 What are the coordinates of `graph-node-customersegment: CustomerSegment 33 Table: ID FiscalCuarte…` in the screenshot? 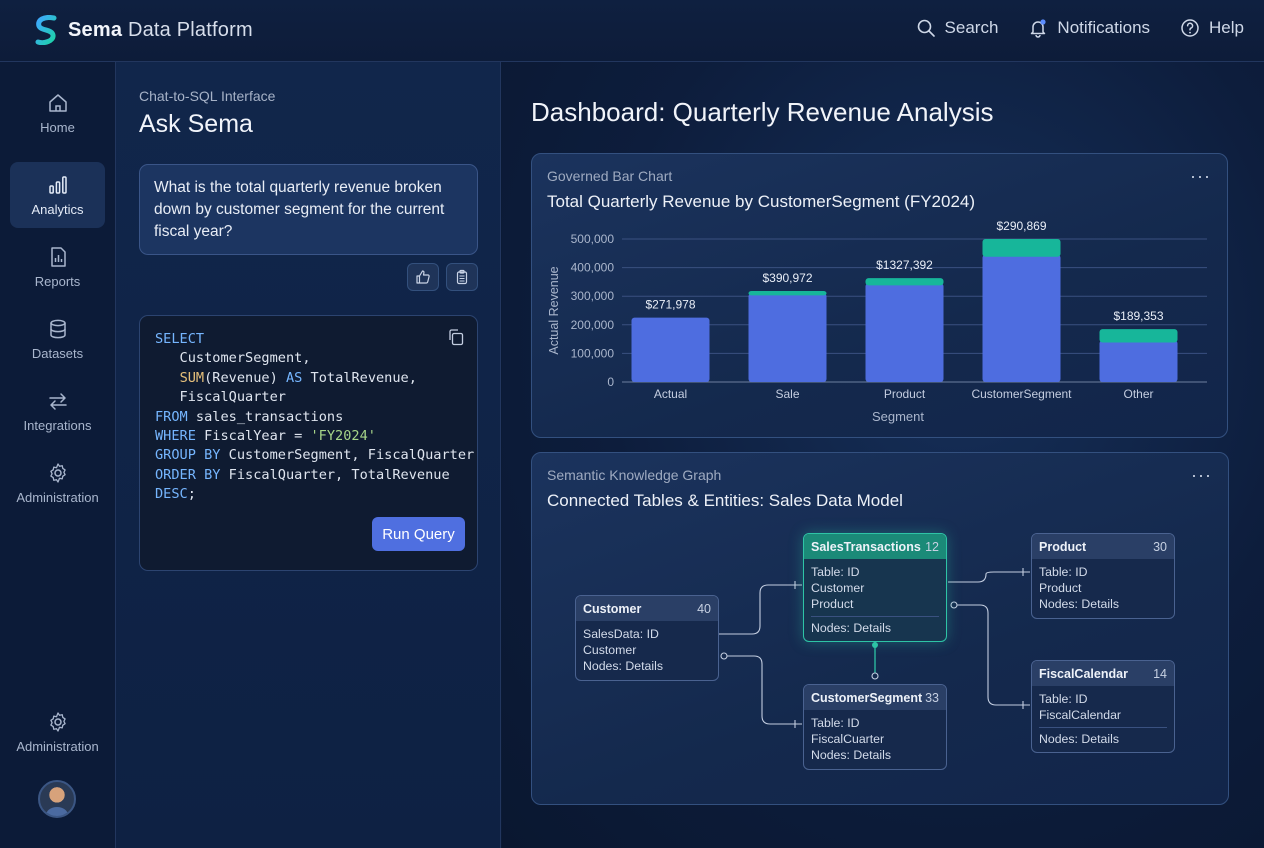 It's located at (875, 727).